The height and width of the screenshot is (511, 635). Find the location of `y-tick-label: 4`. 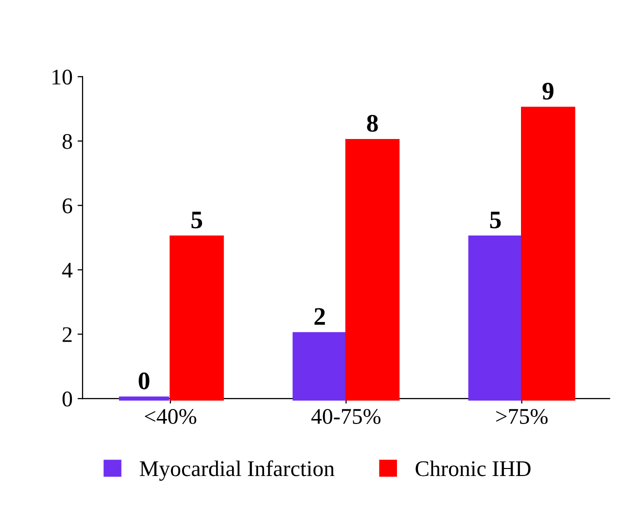

y-tick-label: 4 is located at coordinates (67, 270).